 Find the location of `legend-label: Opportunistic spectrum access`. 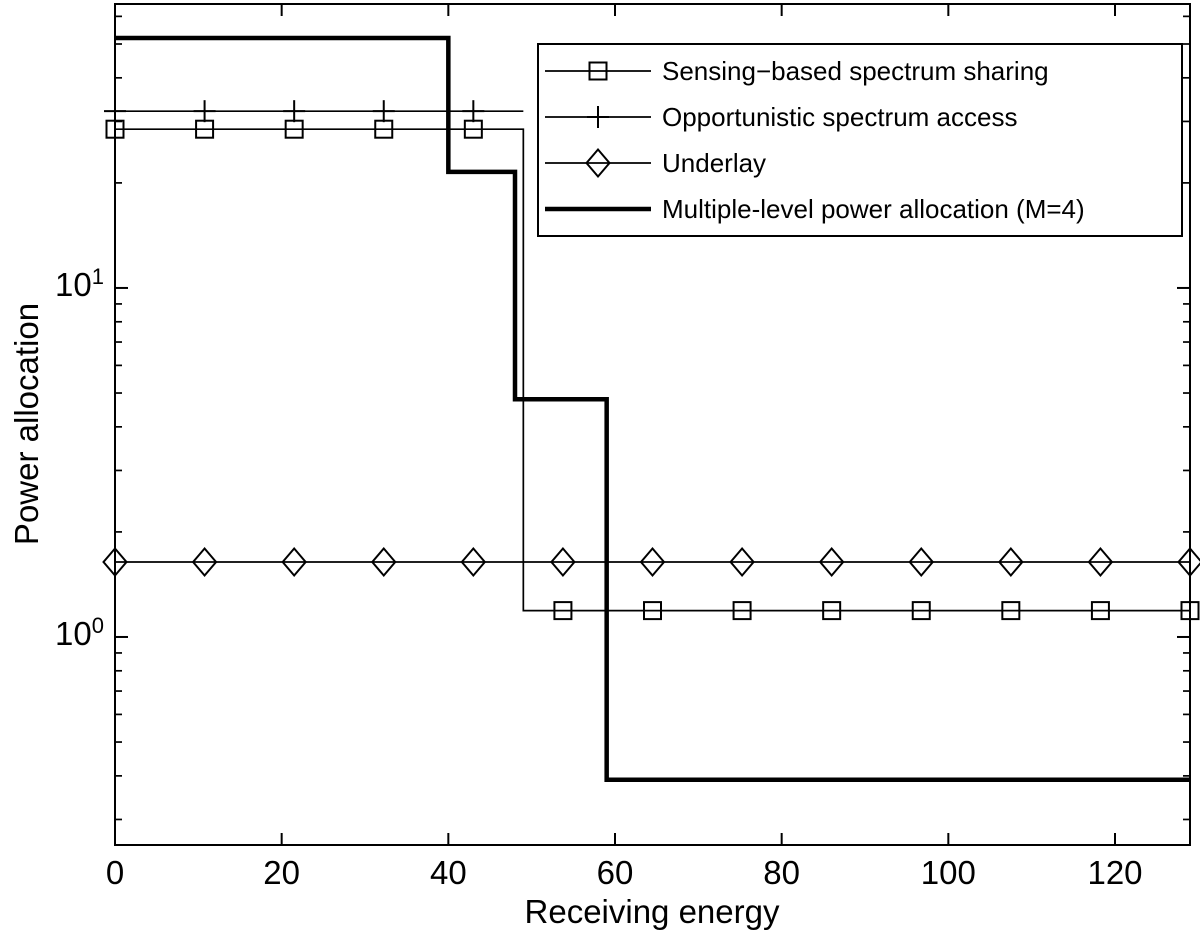

legend-label: Opportunistic spectrum access is located at coordinates (840, 116).